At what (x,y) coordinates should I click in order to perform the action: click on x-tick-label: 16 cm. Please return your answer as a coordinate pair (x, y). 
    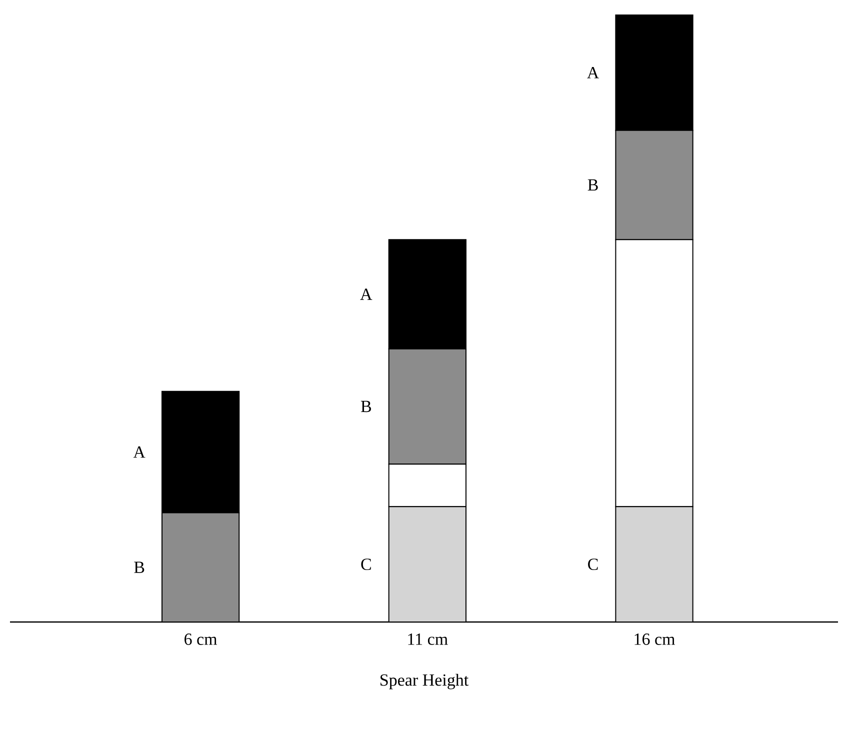
    Looking at the image, I should click on (654, 639).